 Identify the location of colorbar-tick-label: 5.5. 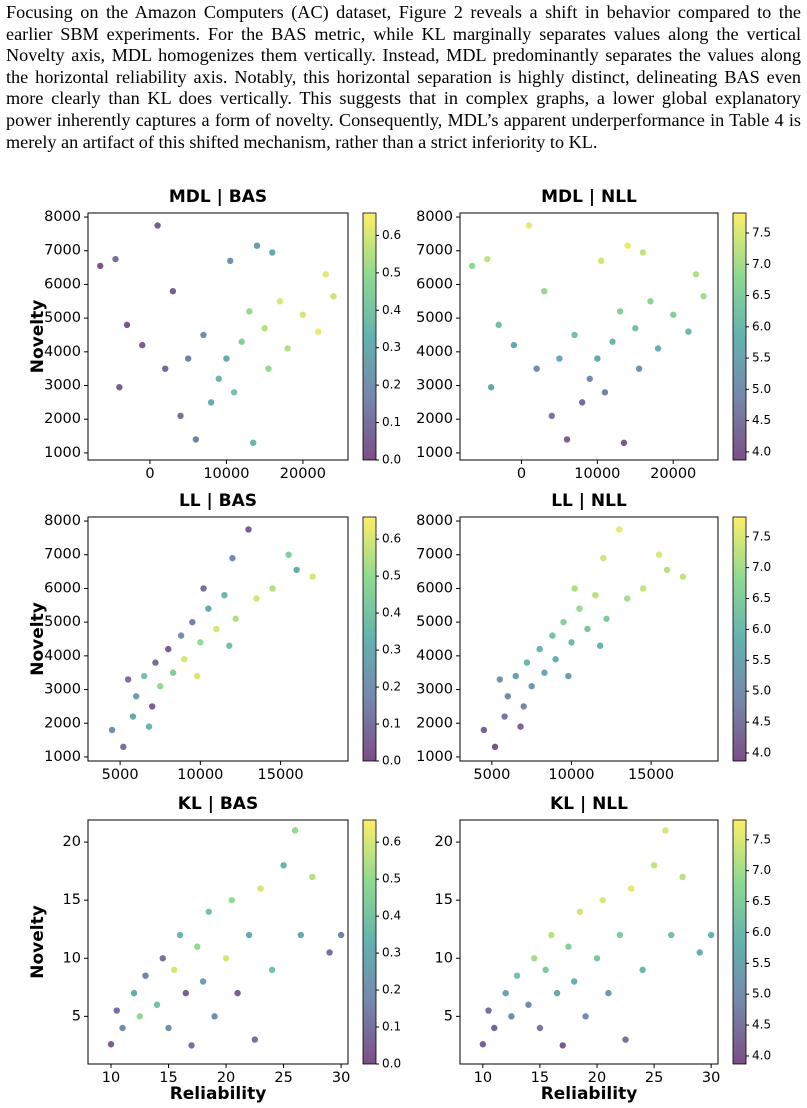
(761, 963).